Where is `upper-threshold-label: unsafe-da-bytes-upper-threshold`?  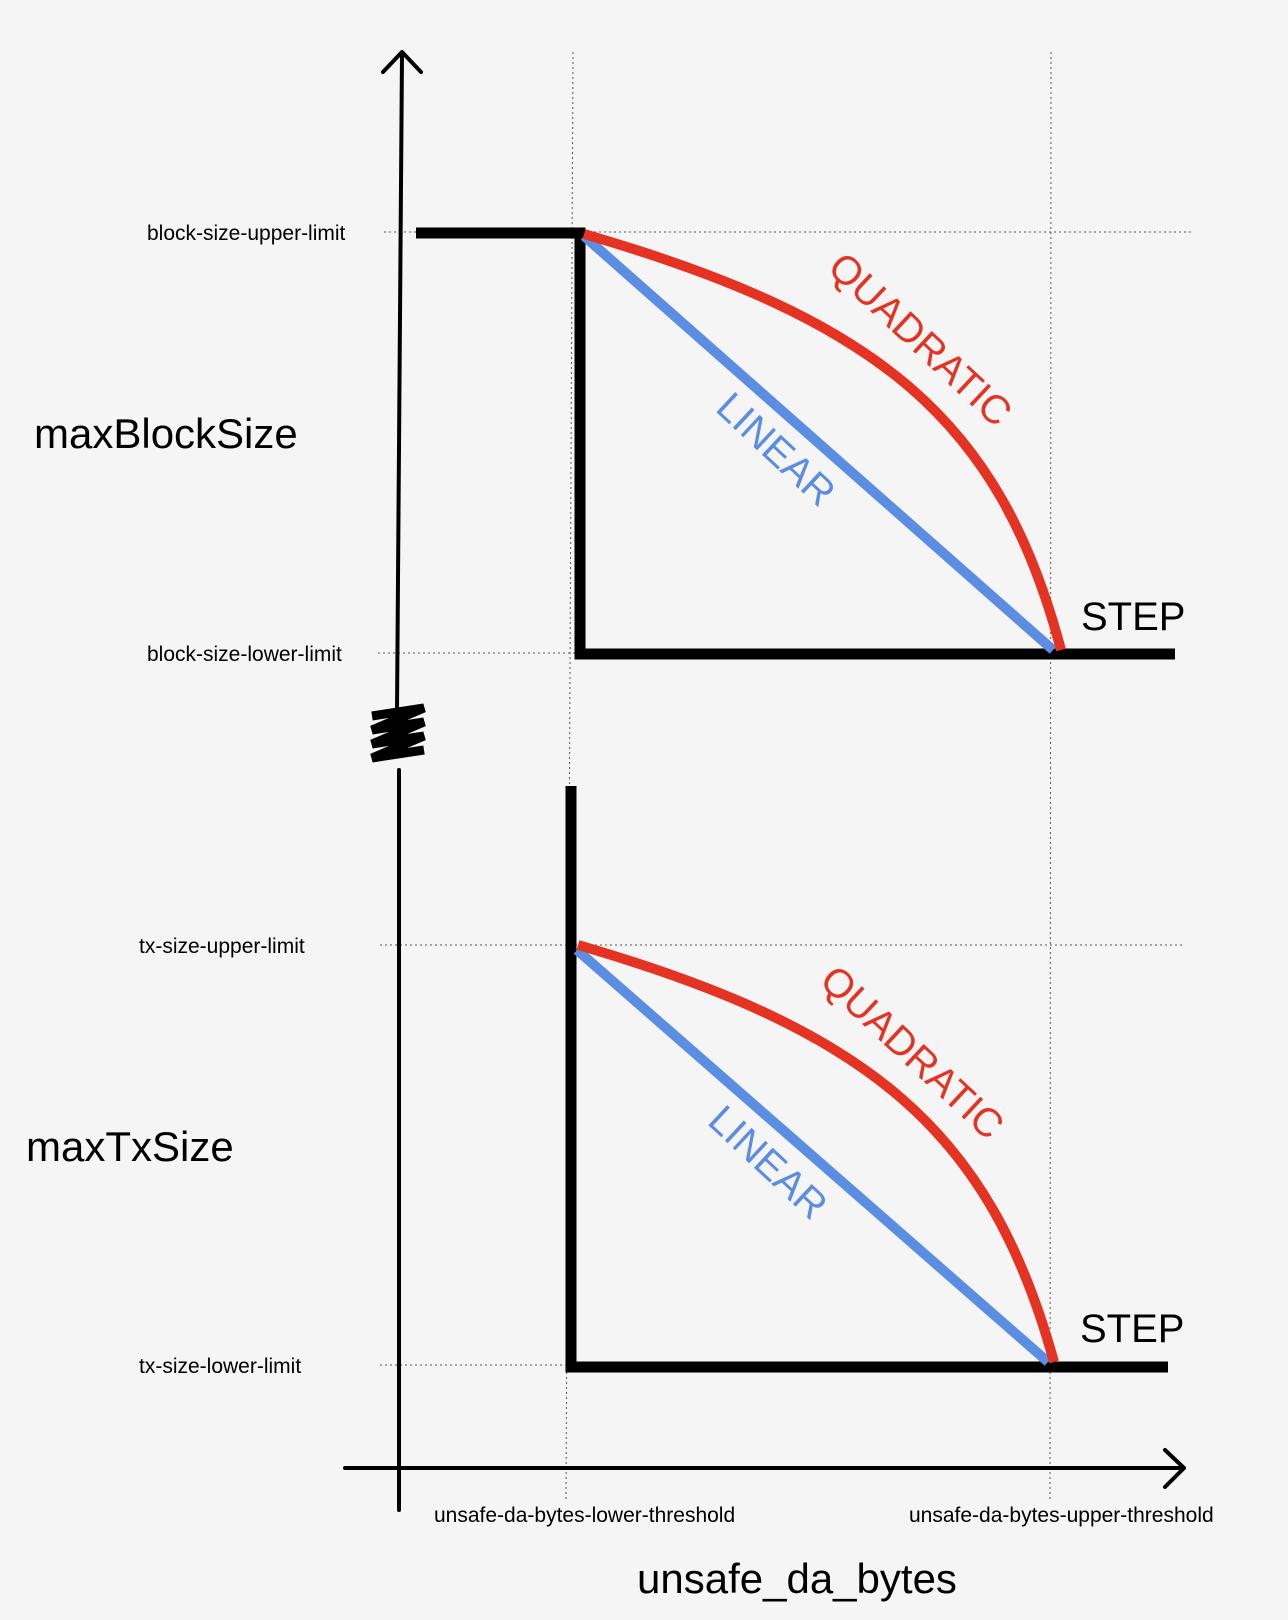 upper-threshold-label: unsafe-da-bytes-upper-threshold is located at coordinates (1061, 1515).